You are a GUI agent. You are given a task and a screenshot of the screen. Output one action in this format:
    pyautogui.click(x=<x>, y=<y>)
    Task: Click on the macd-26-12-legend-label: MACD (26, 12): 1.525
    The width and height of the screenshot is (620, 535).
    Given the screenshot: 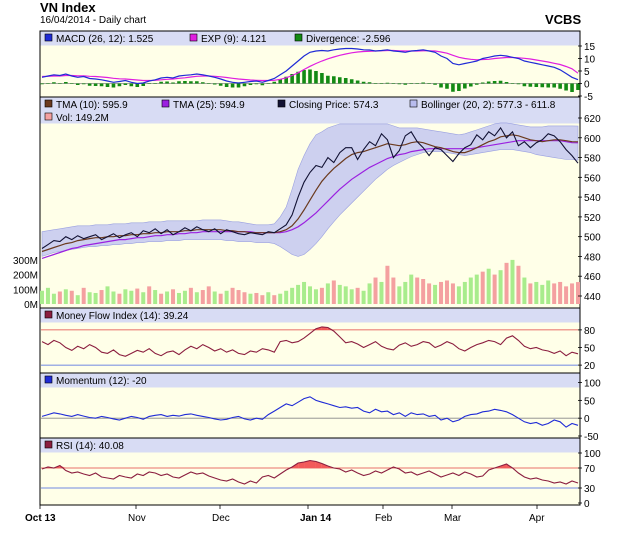 What is the action you would take?
    pyautogui.click(x=105, y=39)
    